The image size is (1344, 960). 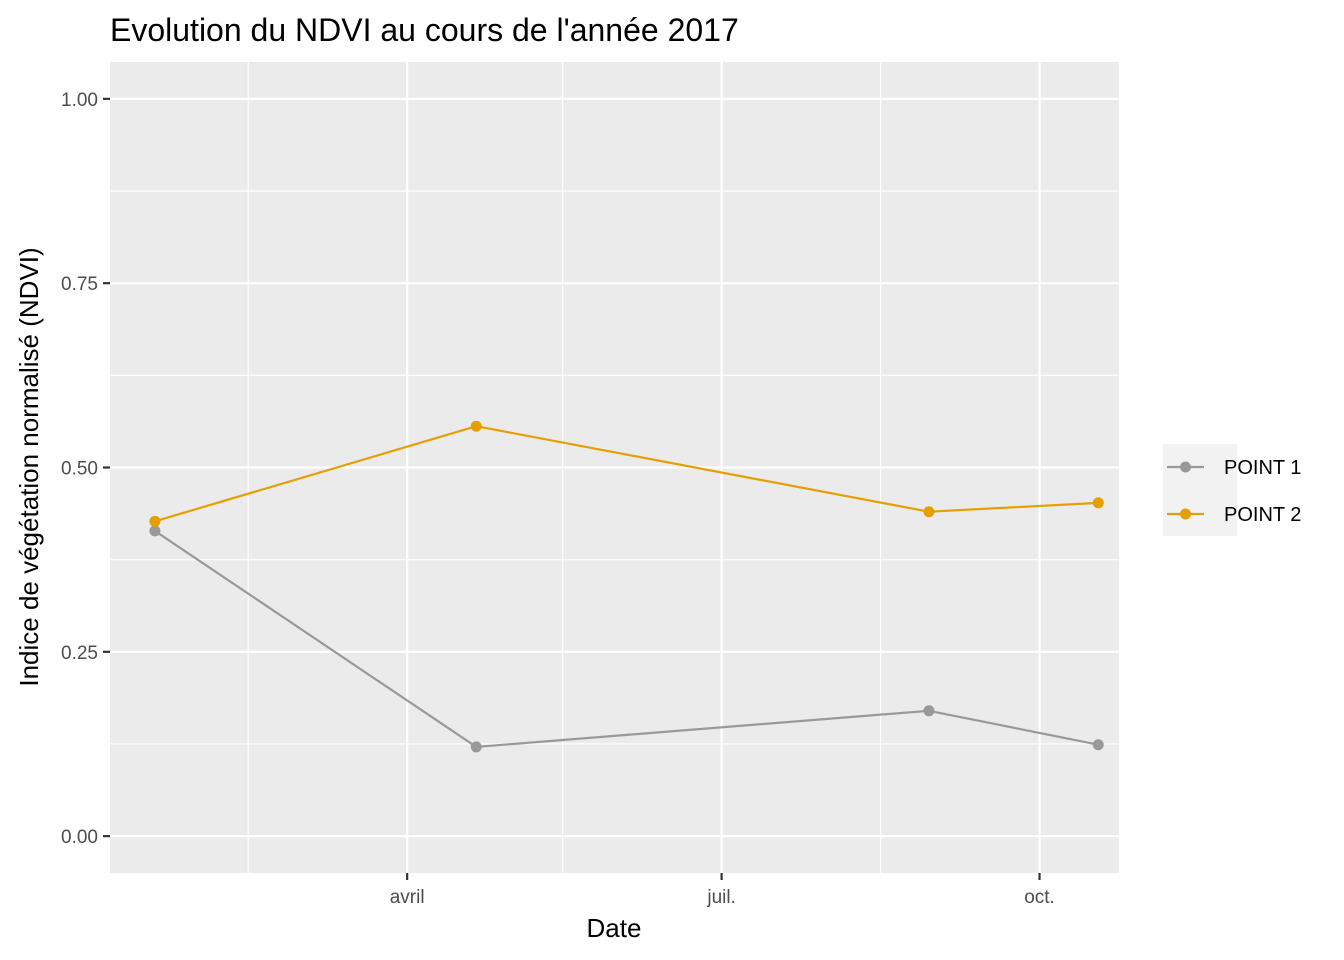 What do you see at coordinates (79, 469) in the screenshot?
I see `y-tick-label: 0.50` at bounding box center [79, 469].